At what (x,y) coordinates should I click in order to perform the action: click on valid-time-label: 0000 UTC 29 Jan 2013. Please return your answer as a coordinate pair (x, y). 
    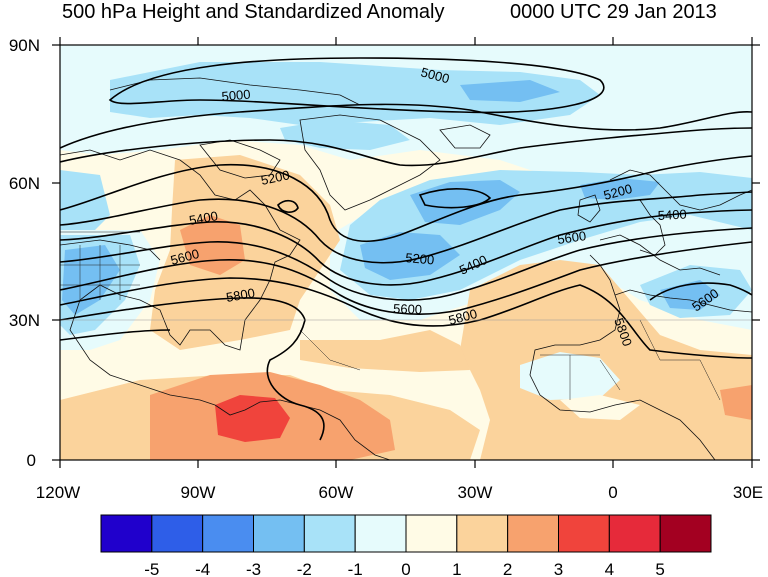
    Looking at the image, I should click on (613, 12).